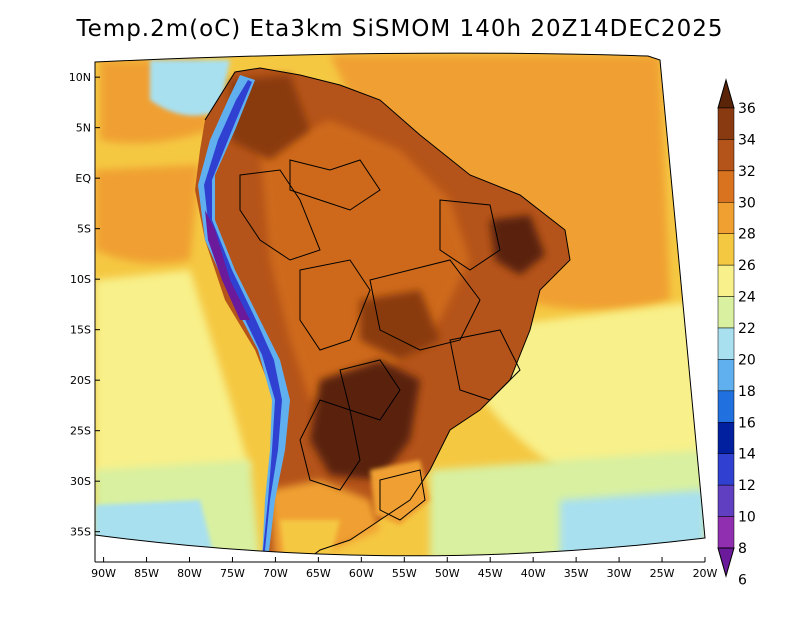  What do you see at coordinates (747, 203) in the screenshot?
I see `colorbar-label: 30` at bounding box center [747, 203].